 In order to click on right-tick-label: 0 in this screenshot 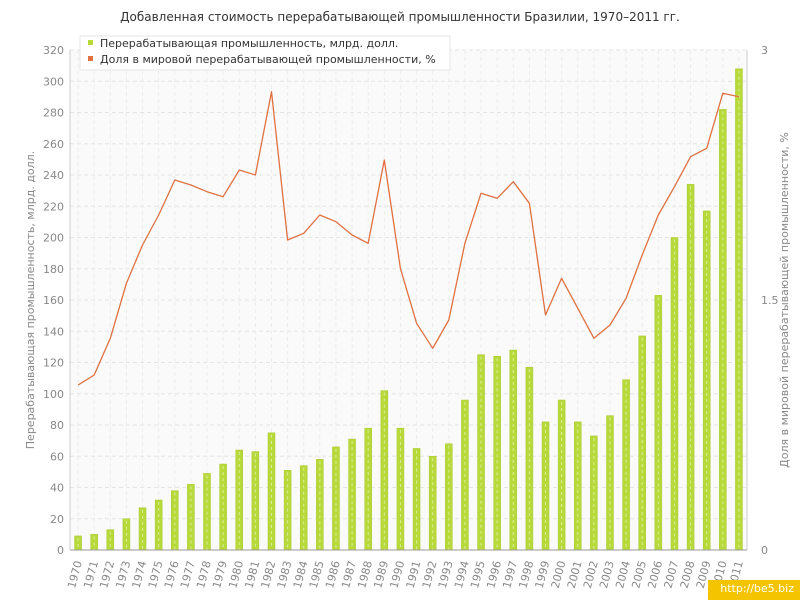, I will do `click(764, 550)`.